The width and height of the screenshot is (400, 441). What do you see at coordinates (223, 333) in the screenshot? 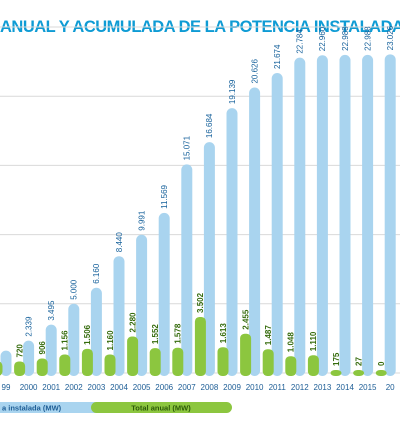
I see `annual-value-label: 1.613` at bounding box center [223, 333].